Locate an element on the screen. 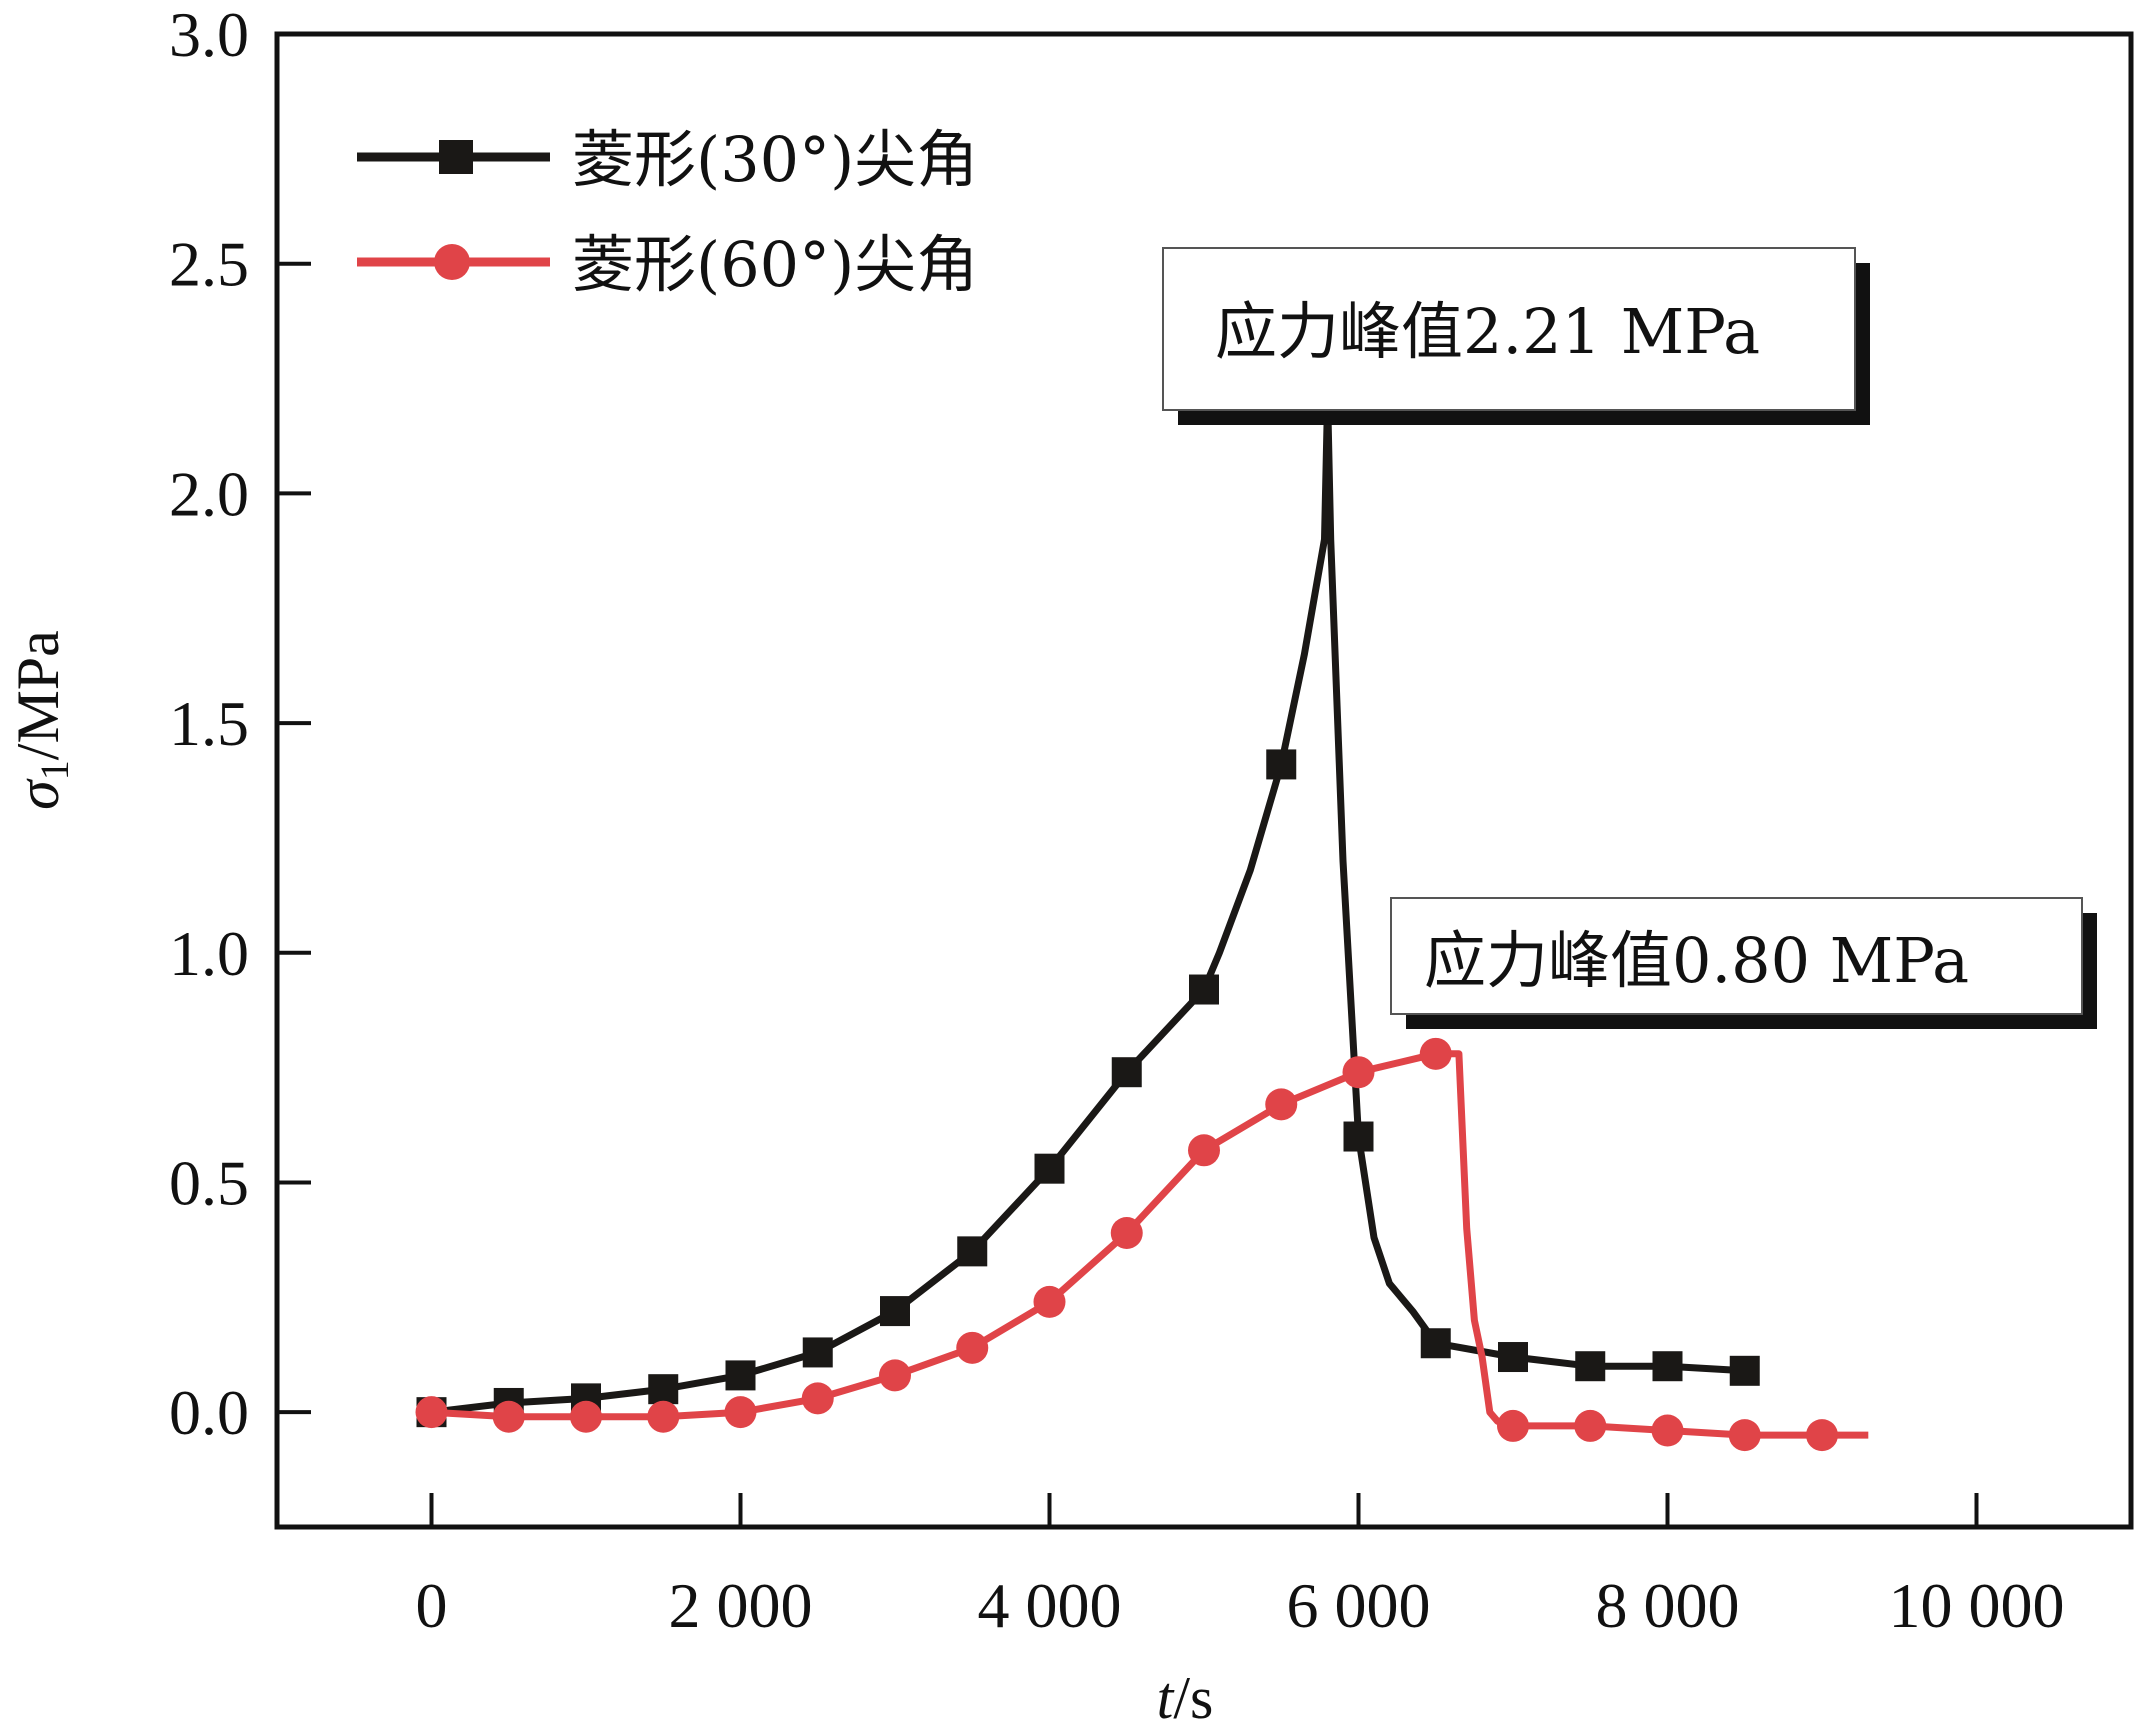 This screenshot has height=1731, width=2134. annotation-peak-series-2: 应力峰值0.80 MPa is located at coordinates (1743, 963).